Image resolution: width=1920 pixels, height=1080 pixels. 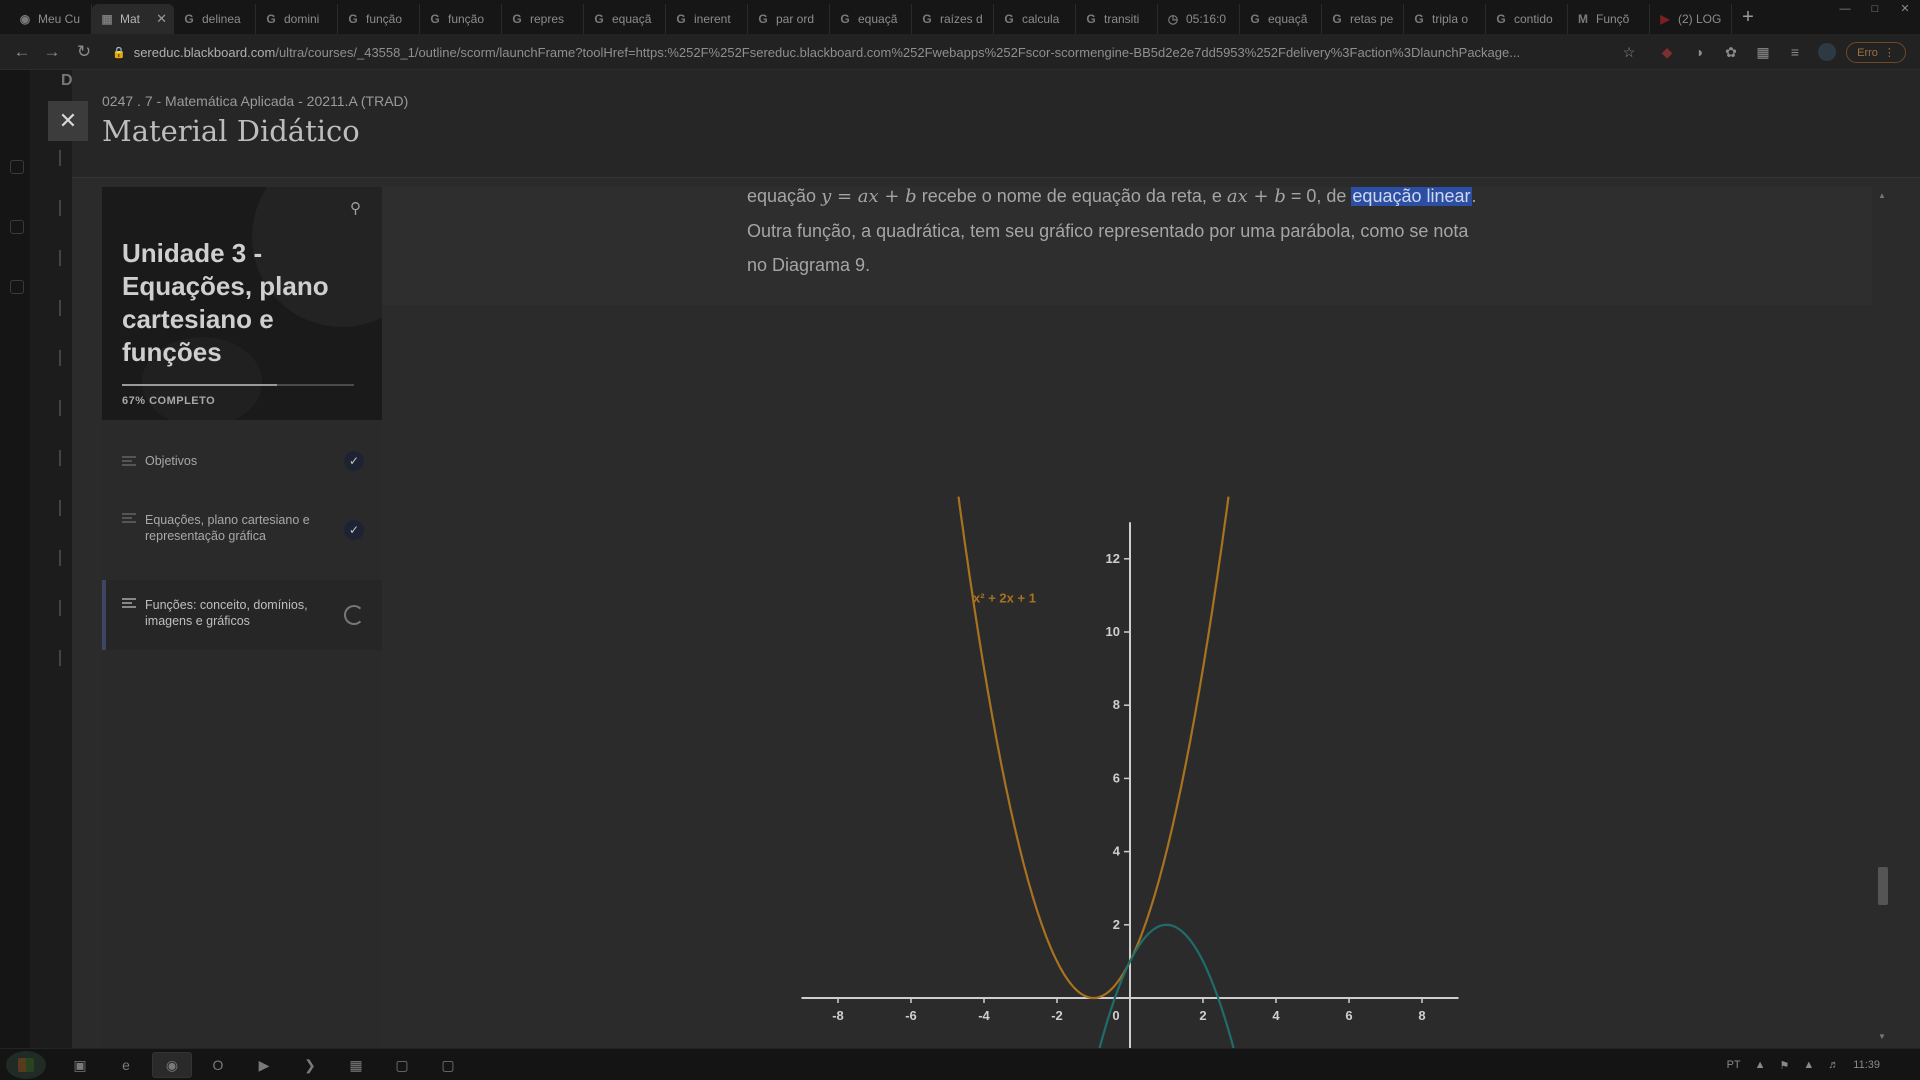 I want to click on selected-text: equação linear, so click(x=1411, y=196).